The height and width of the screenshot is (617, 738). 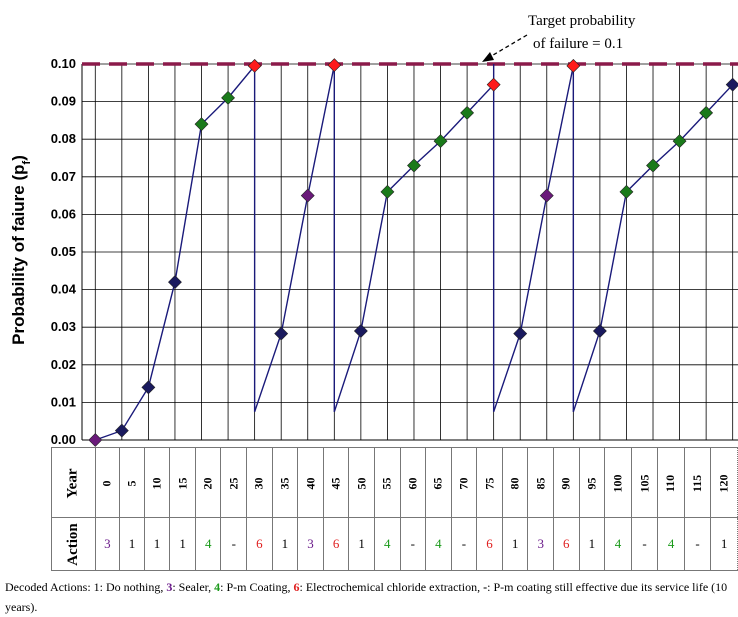 I want to click on year-value: 115, so click(x=697, y=483).